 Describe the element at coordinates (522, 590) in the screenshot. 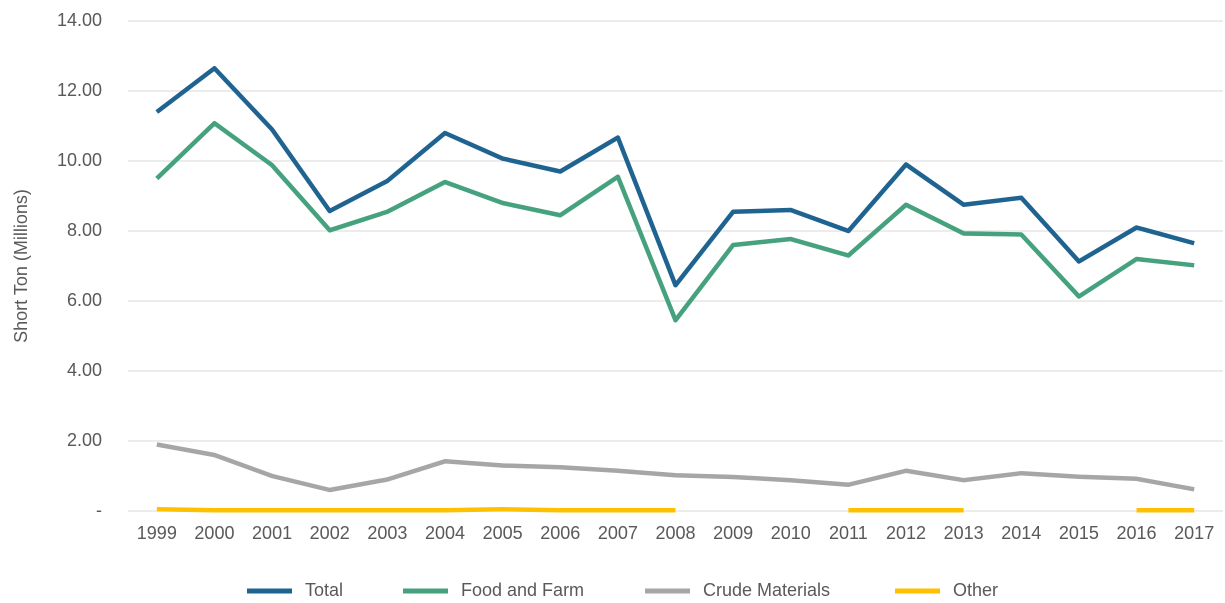

I see `legend-label: Food and Farm` at that location.